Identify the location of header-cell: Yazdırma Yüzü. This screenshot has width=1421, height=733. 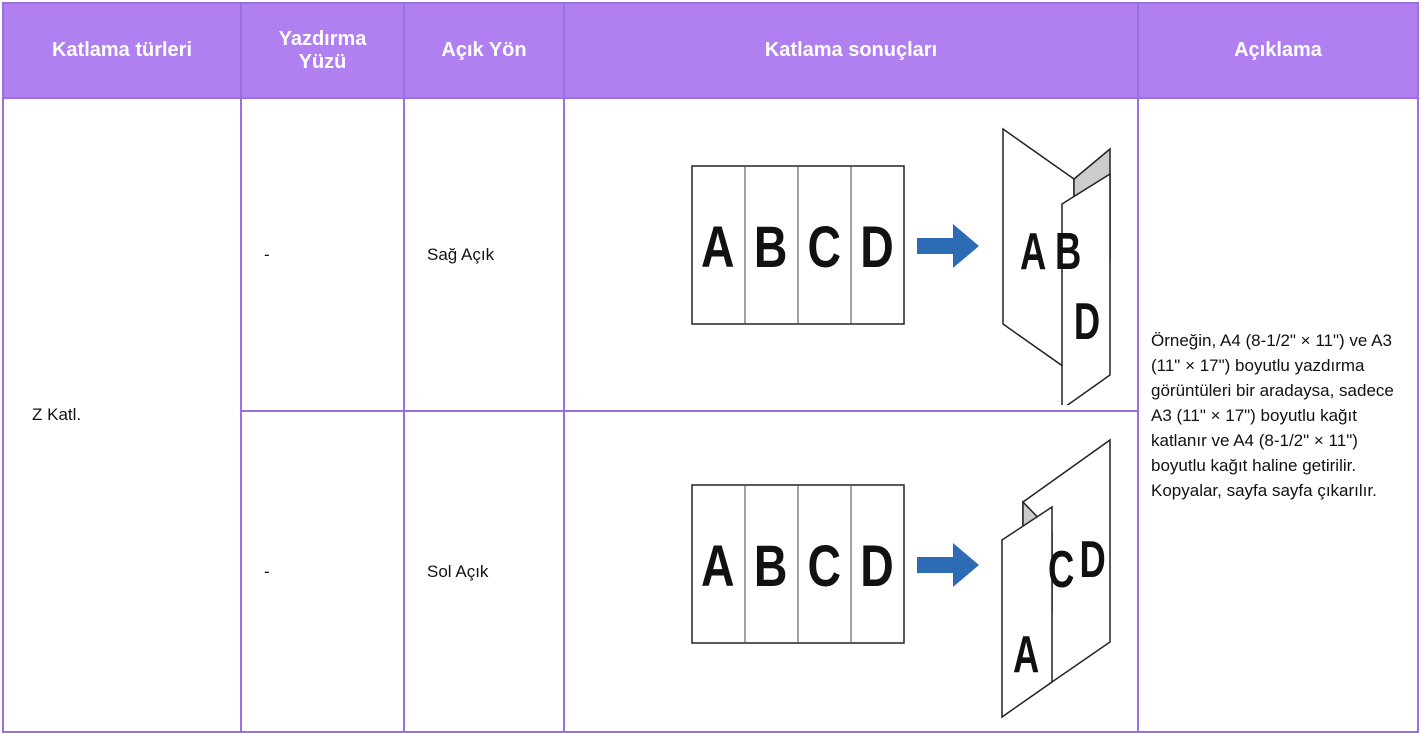
(322, 50).